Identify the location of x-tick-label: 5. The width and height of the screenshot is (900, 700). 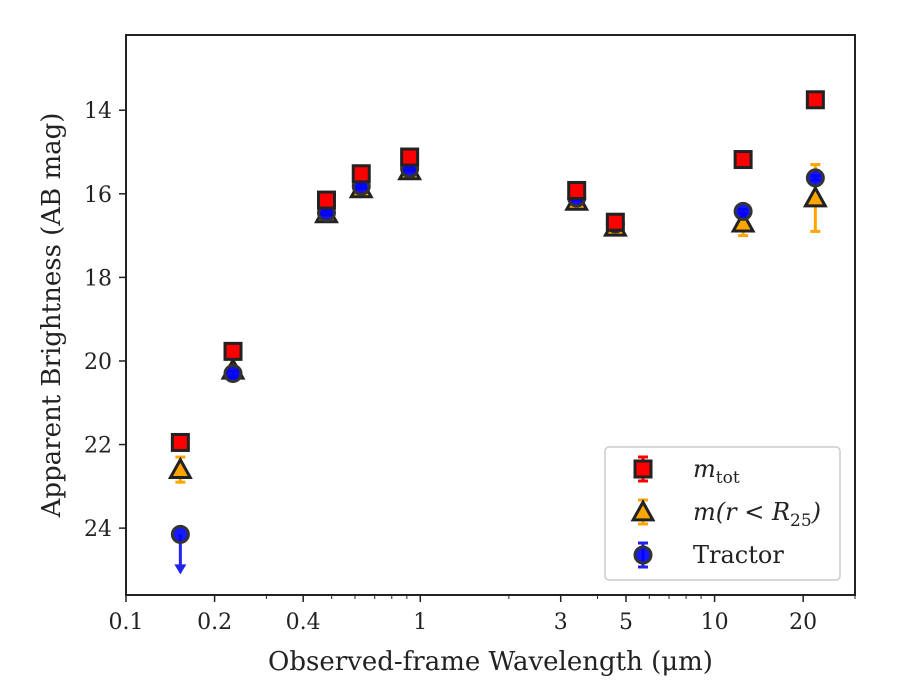
(626, 622).